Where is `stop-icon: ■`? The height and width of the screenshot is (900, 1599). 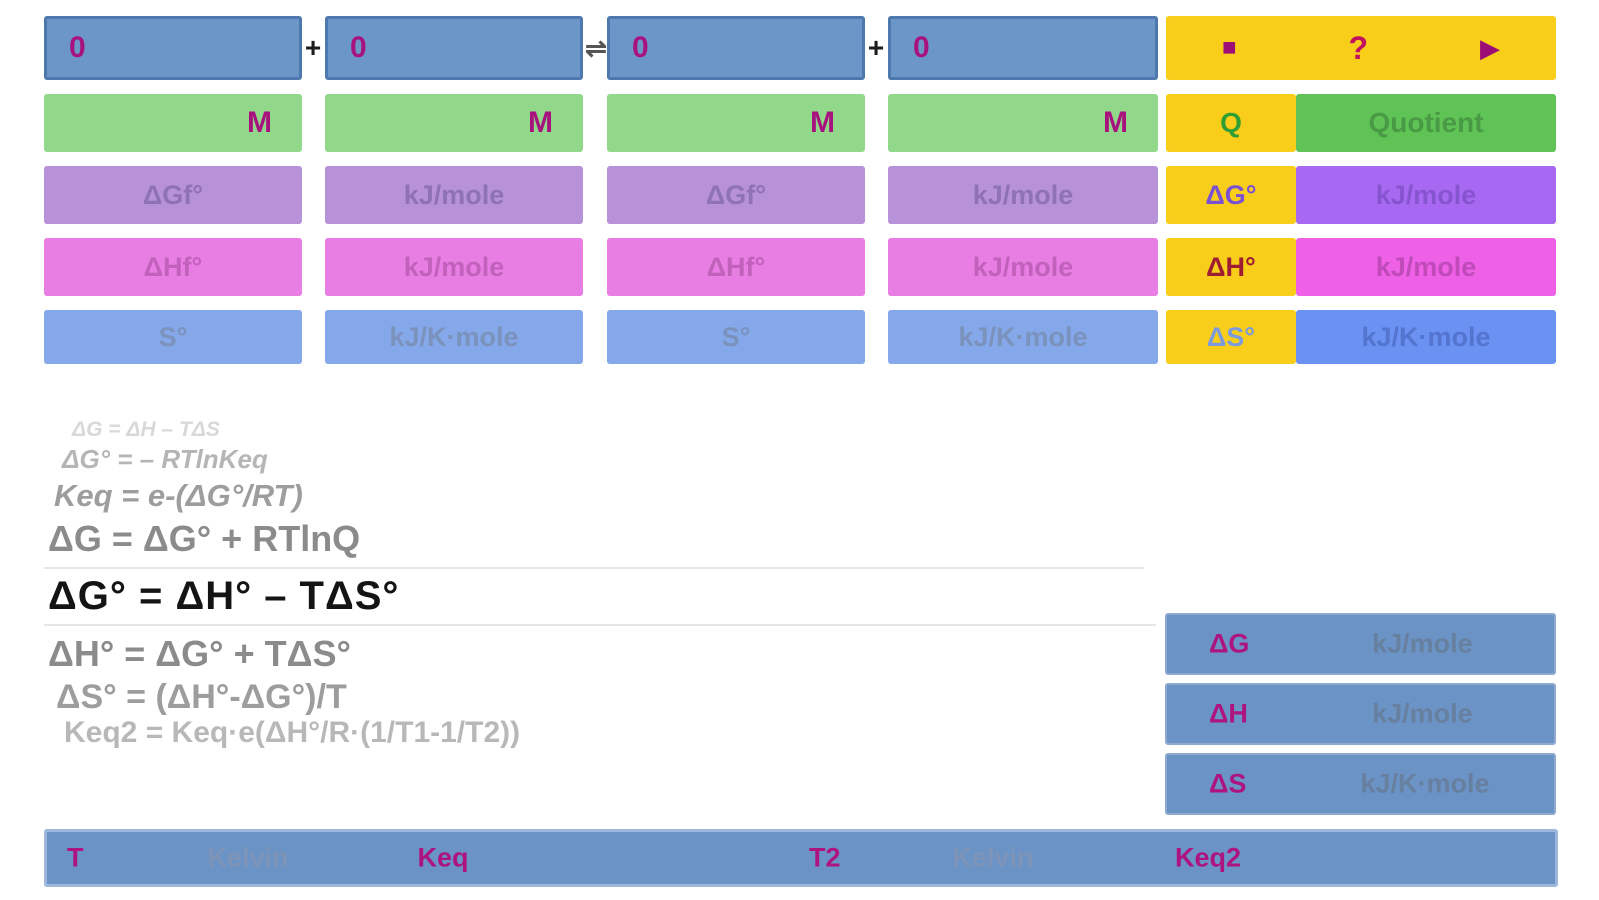
stop-icon: ■ is located at coordinates (1229, 47).